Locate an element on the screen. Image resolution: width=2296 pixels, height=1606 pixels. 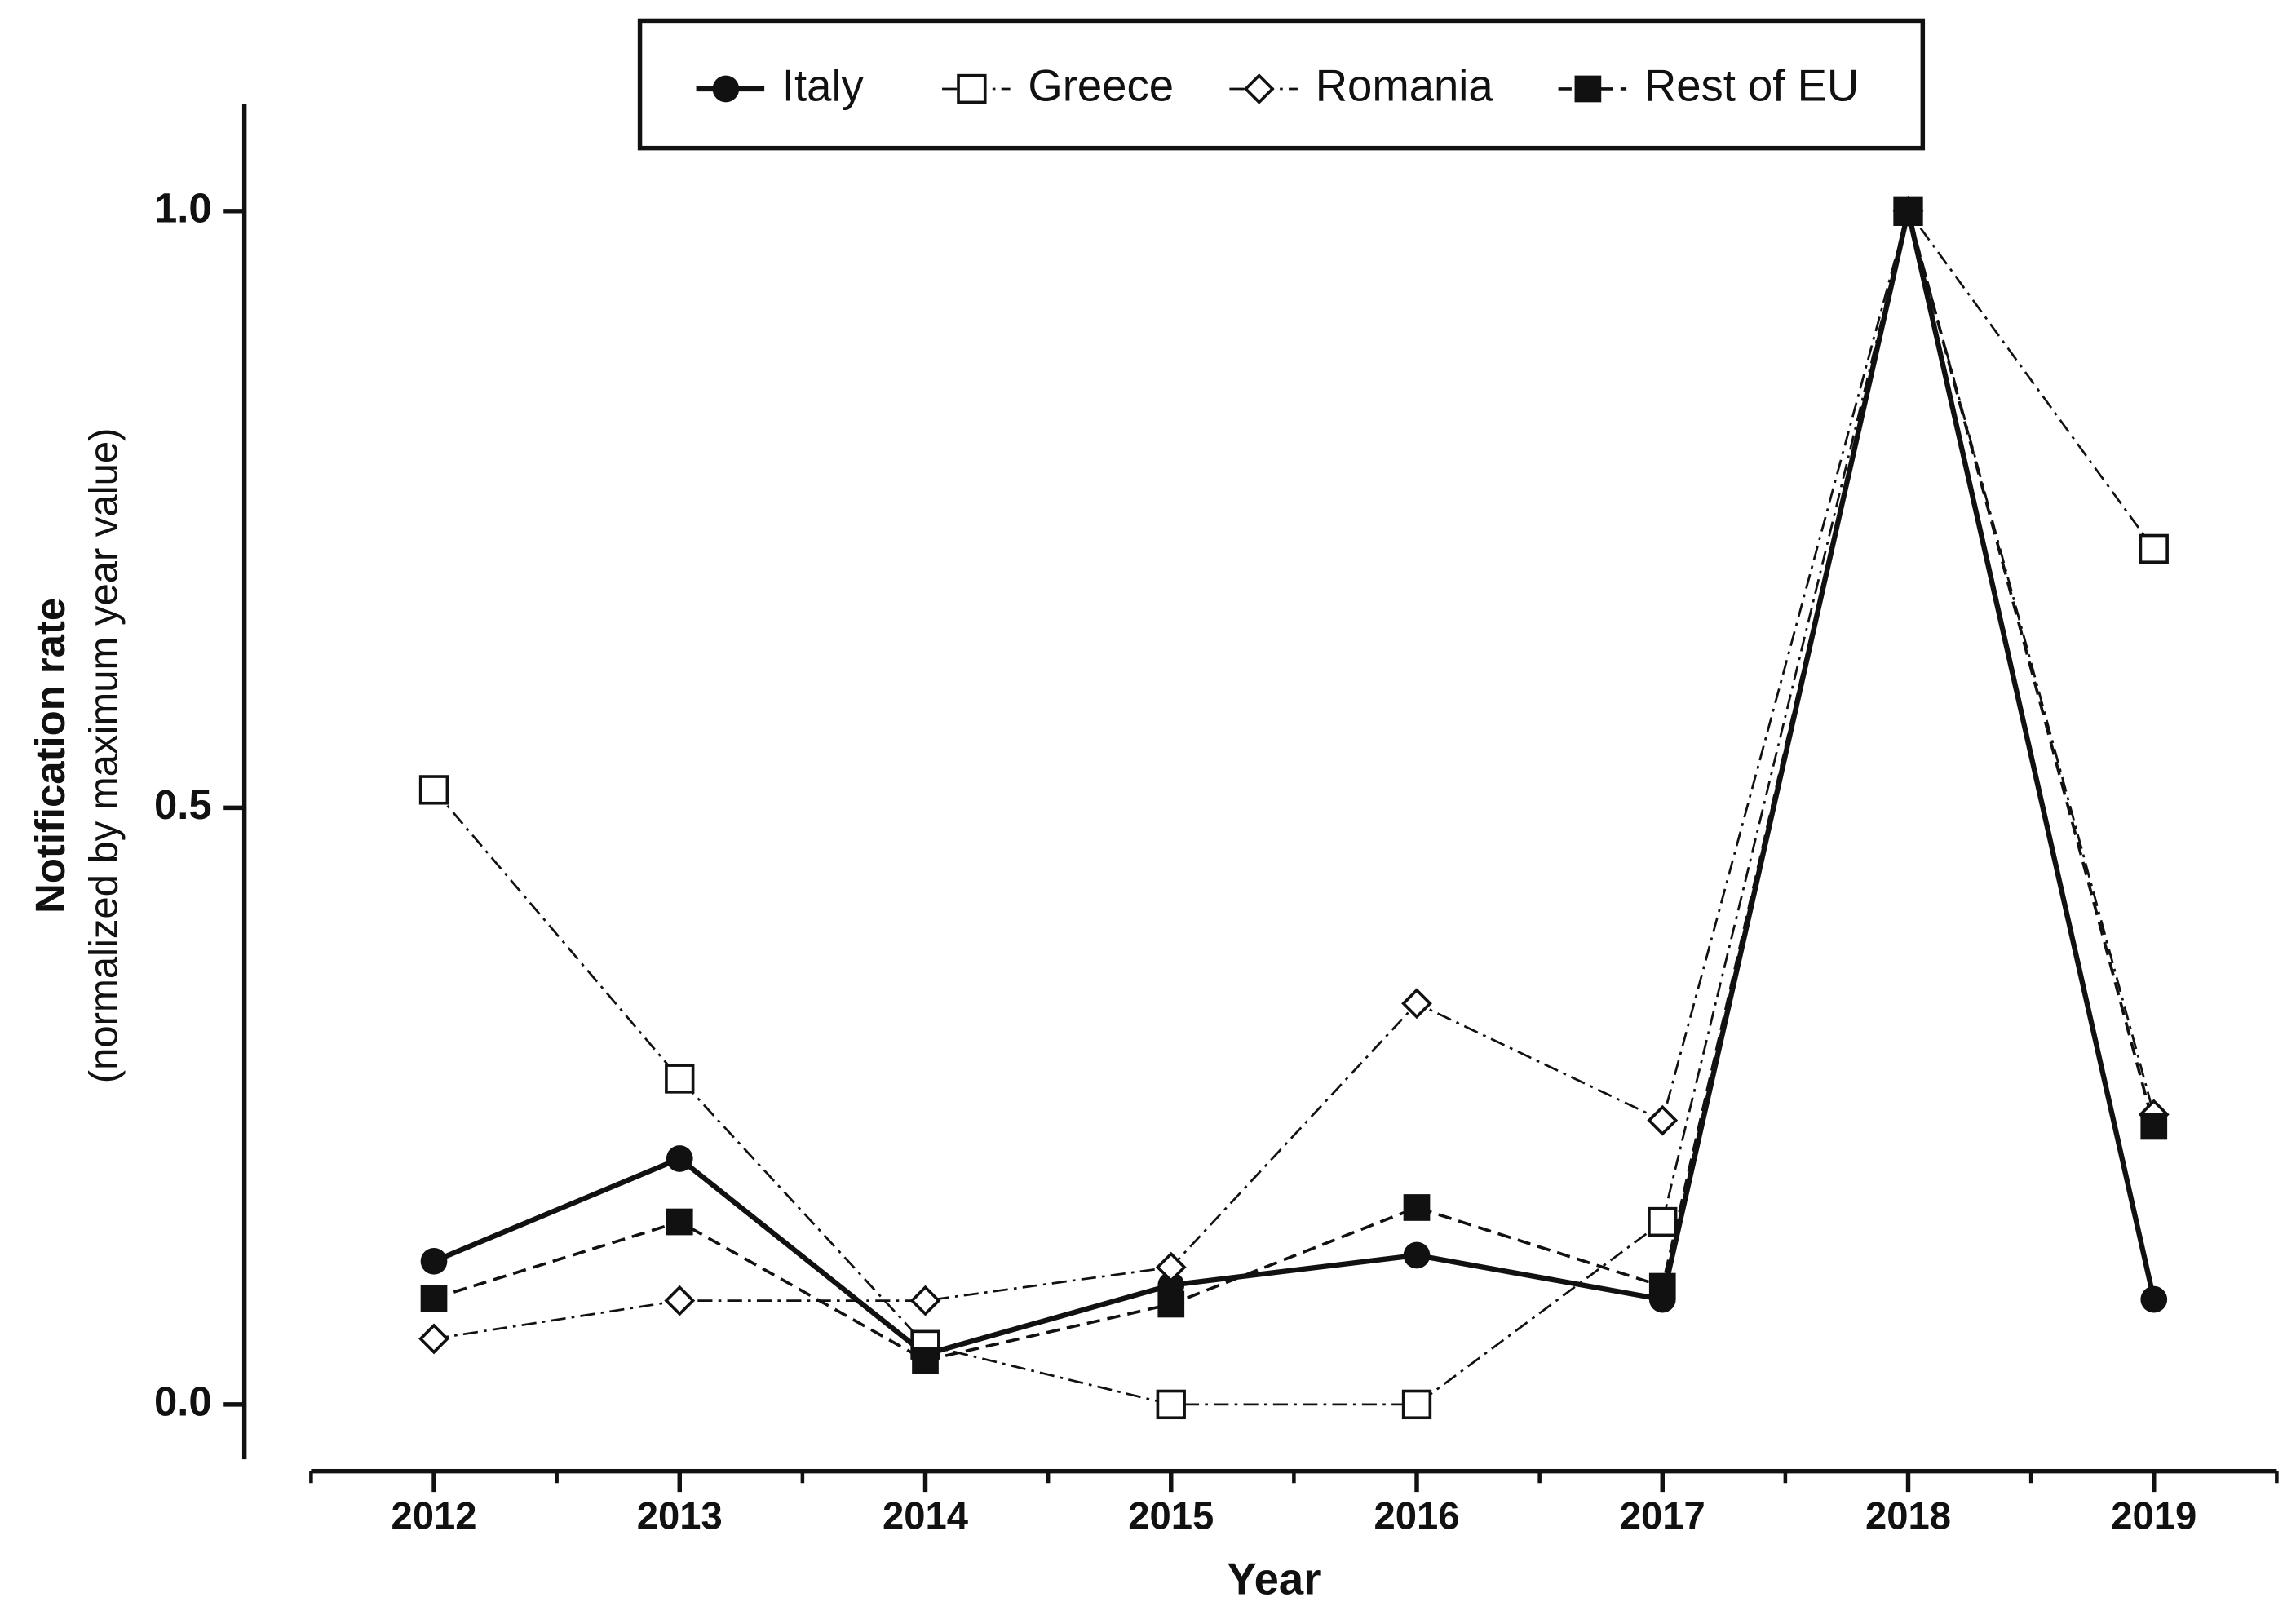
y-tick-label: 0.5 is located at coordinates (183, 805).